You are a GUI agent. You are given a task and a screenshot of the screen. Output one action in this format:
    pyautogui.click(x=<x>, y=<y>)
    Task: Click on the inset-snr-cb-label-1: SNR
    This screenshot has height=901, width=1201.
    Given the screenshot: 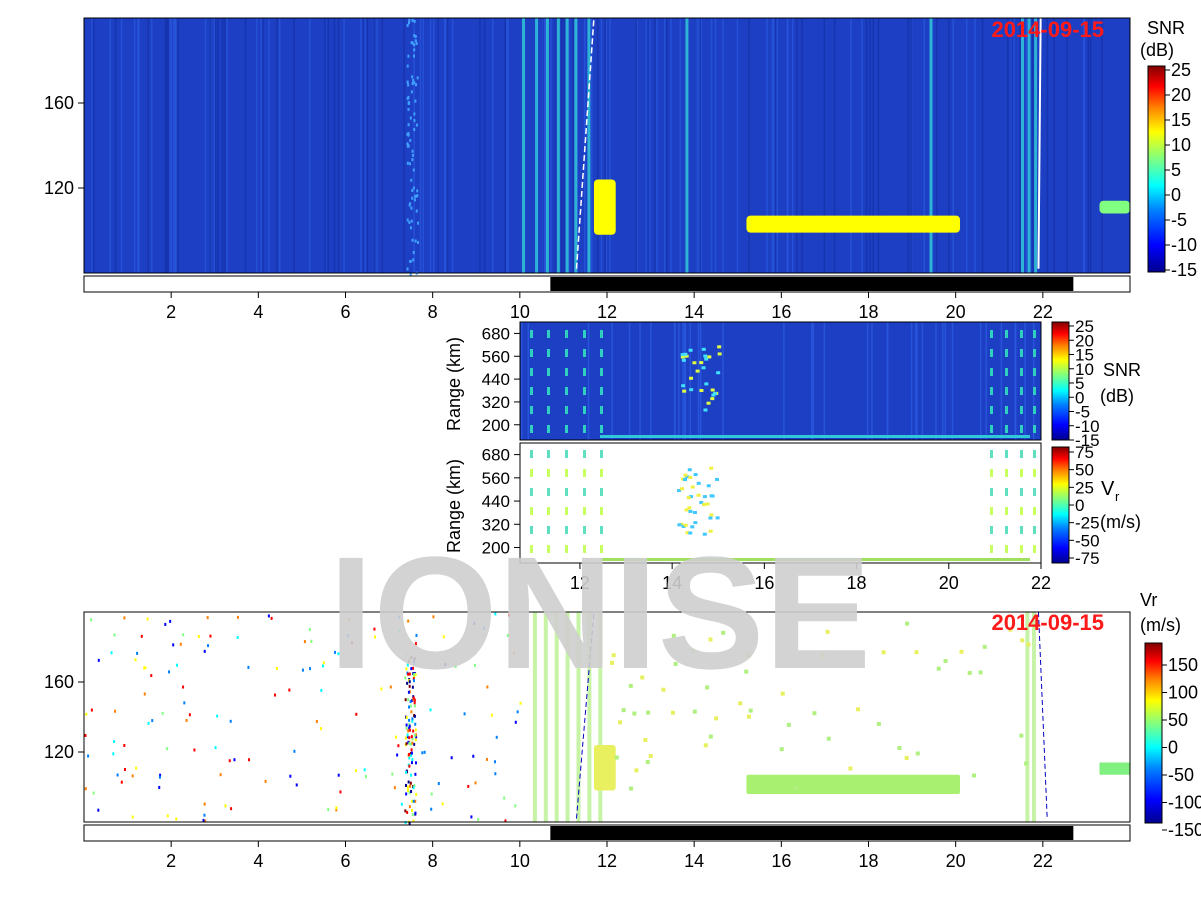 What is the action you would take?
    pyautogui.click(x=1122, y=370)
    